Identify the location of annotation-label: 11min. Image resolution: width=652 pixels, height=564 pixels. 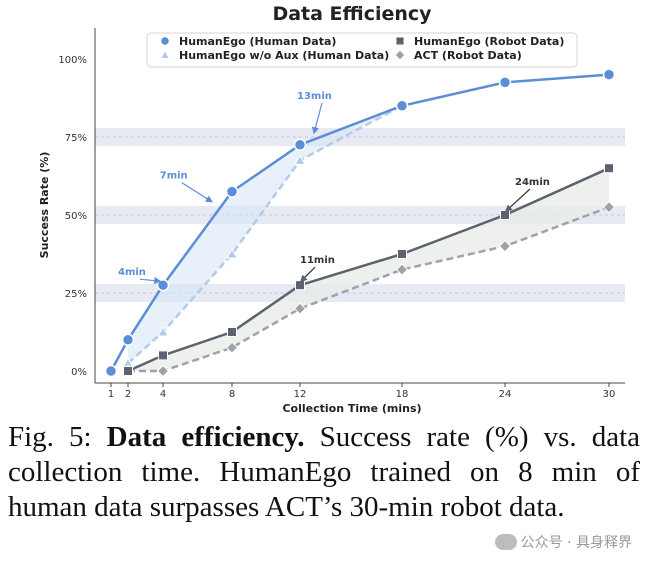
(317, 260).